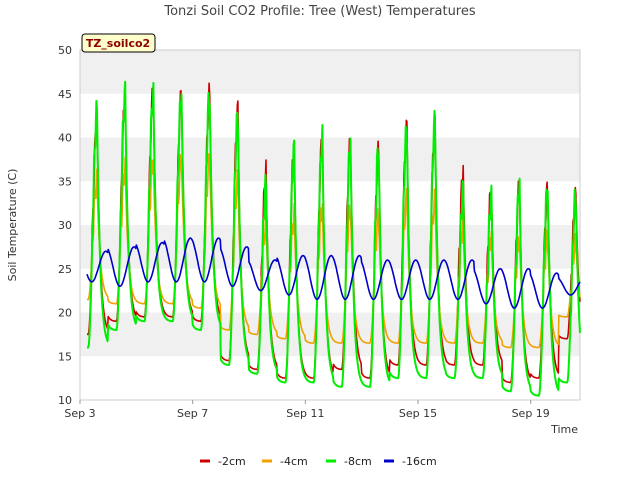  I want to click on y-axis: 10 15 20 25 30 35 40 45 50, so click(65, 225).